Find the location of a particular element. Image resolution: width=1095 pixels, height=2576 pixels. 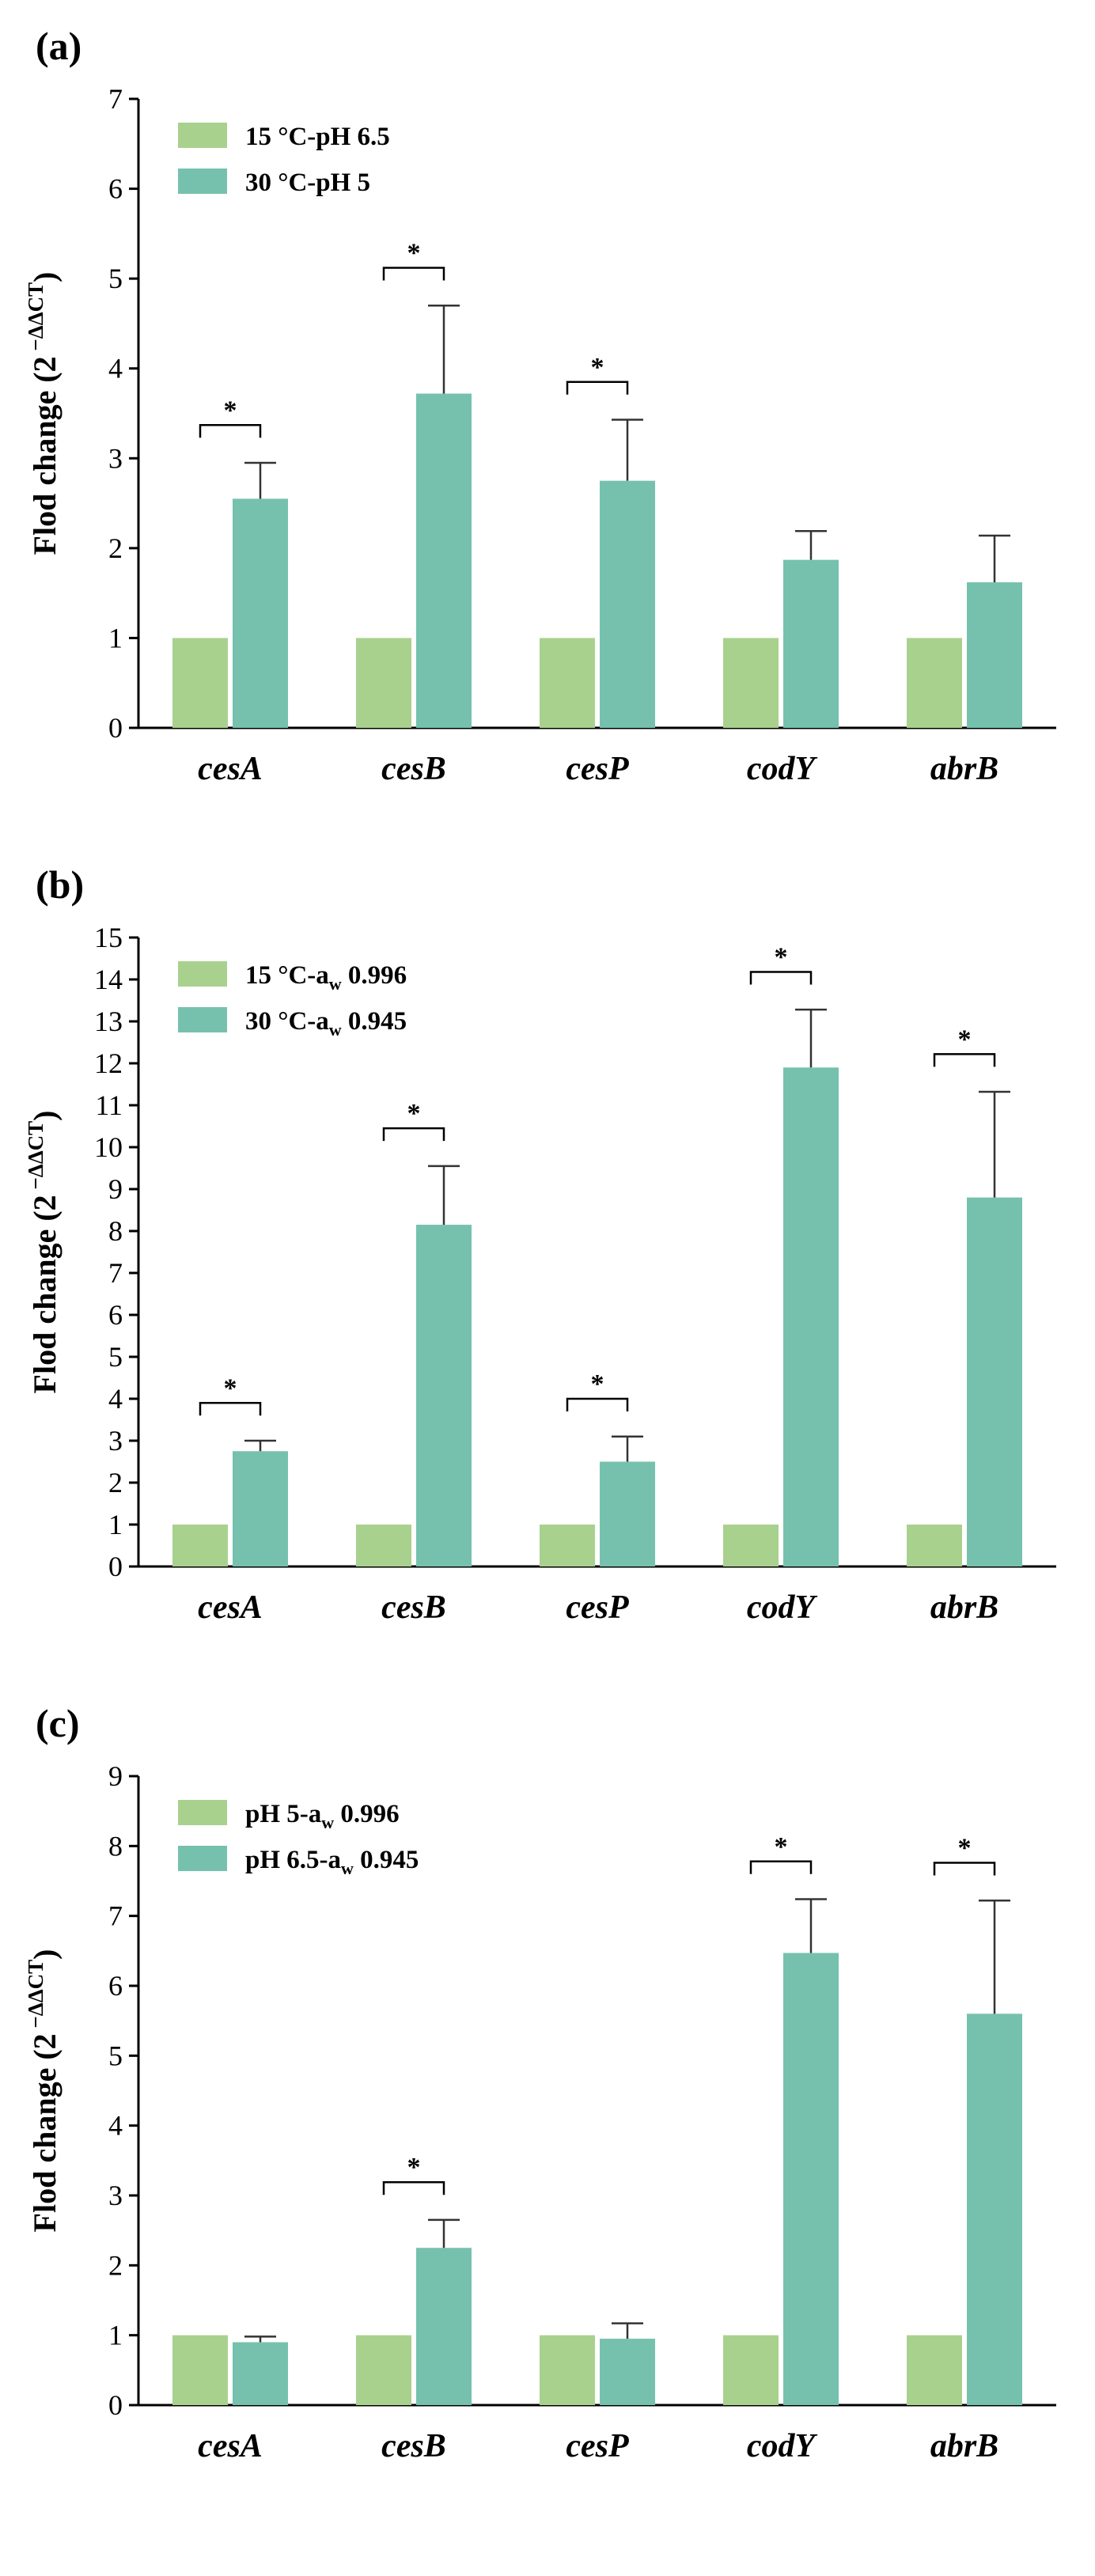

panel-label: (a) is located at coordinates (59, 46).